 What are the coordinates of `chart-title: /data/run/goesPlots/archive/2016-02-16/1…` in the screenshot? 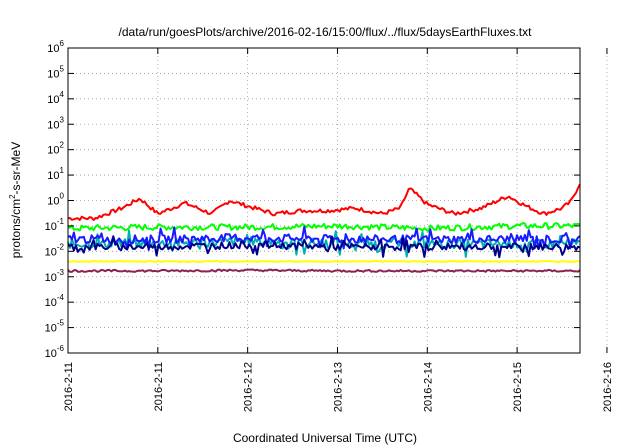 It's located at (326, 32).